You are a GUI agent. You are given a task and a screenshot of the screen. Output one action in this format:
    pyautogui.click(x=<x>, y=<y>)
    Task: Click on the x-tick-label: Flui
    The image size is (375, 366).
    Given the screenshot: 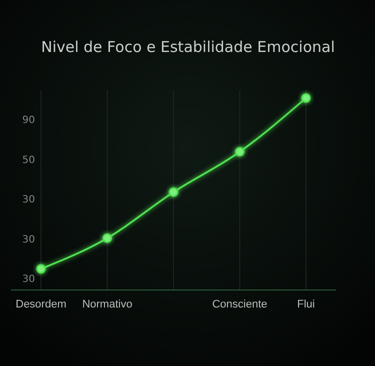 What is the action you would take?
    pyautogui.click(x=306, y=304)
    